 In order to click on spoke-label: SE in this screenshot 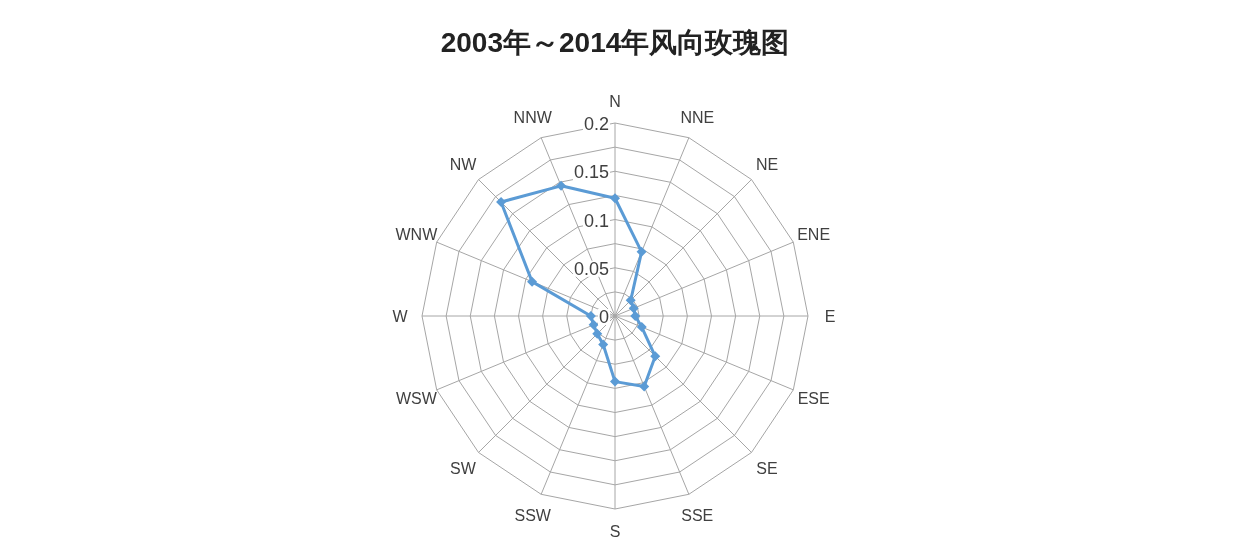, I will do `click(767, 469)`.